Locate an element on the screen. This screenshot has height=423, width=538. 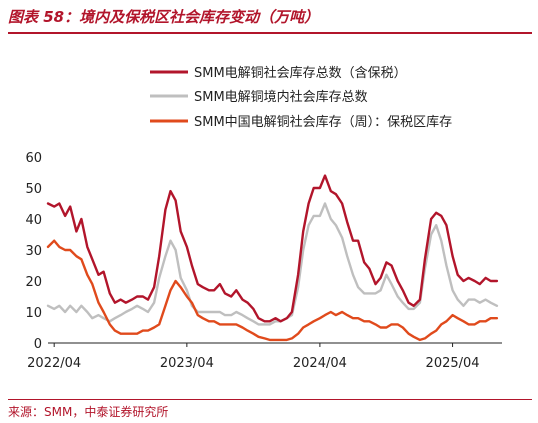
title-divider is located at coordinates (270, 33).